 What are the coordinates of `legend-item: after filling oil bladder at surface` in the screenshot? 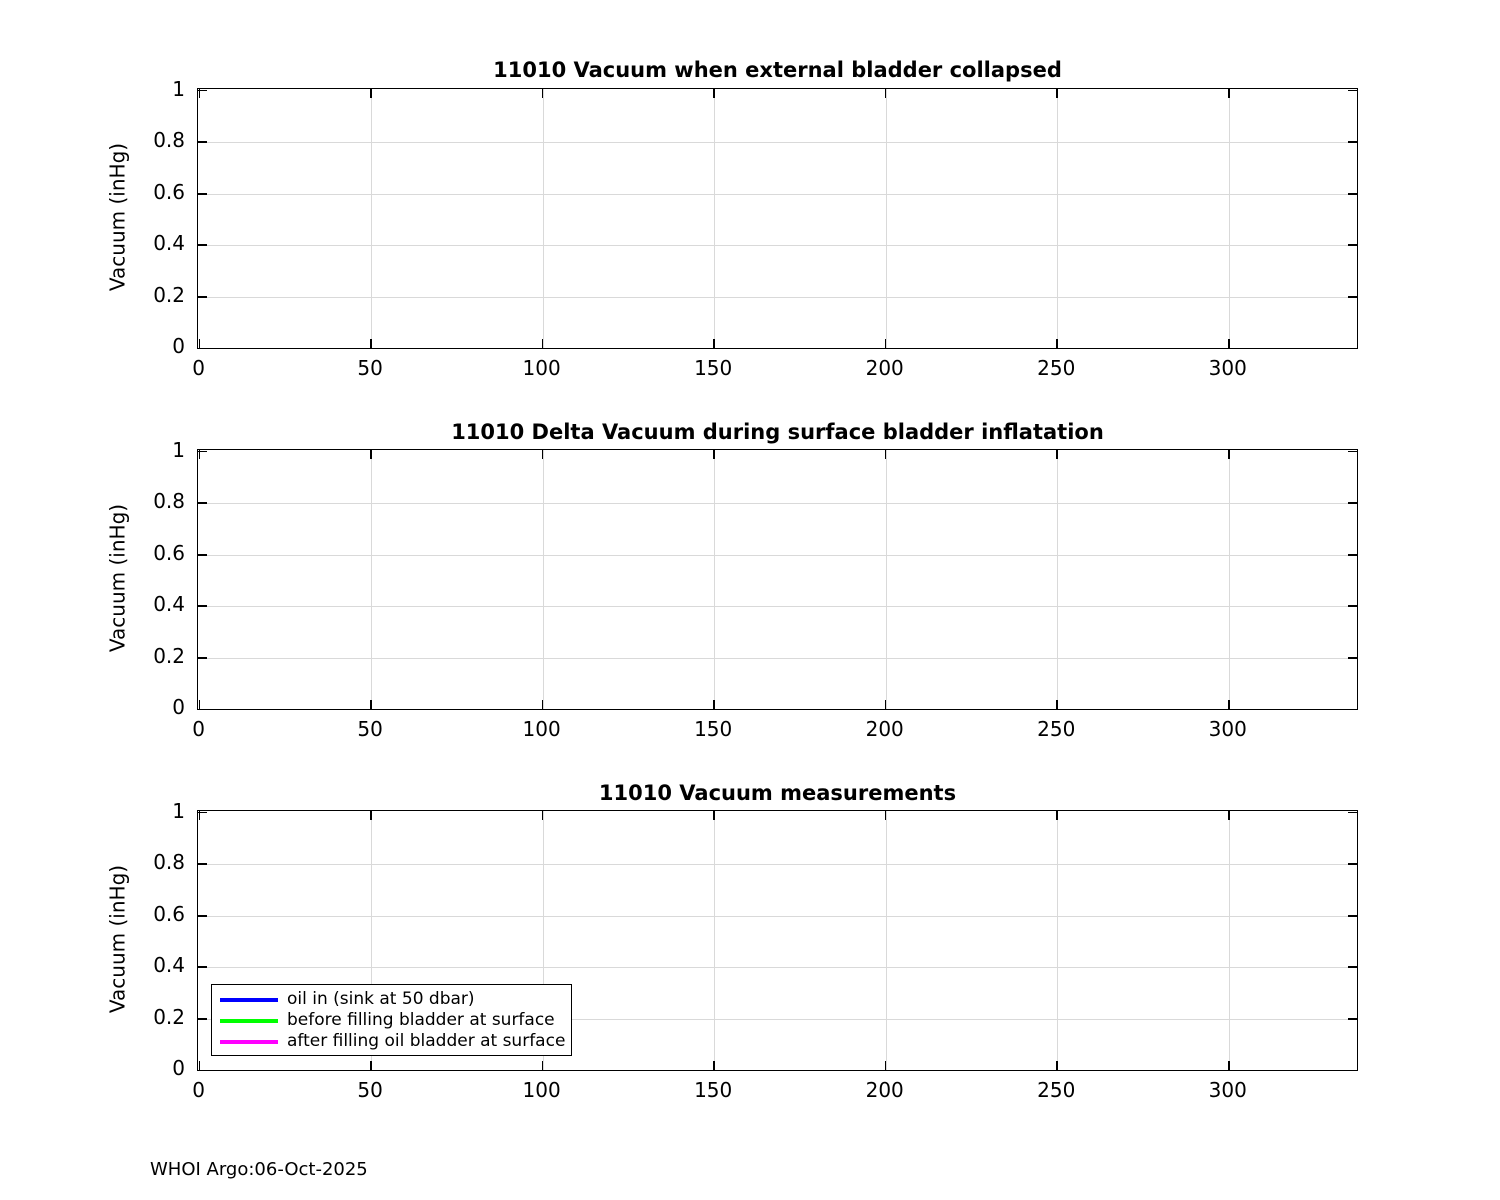 It's located at (392, 1041).